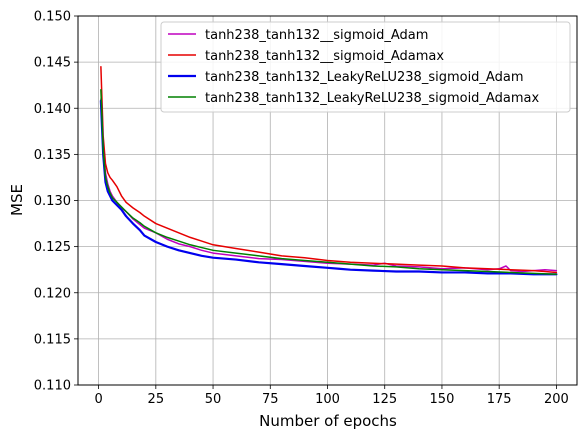 This screenshot has height=439, width=586. Describe the element at coordinates (324, 56) in the screenshot. I see `legend-label: tanh238_tanh132__sigmoid_Adamax` at that location.